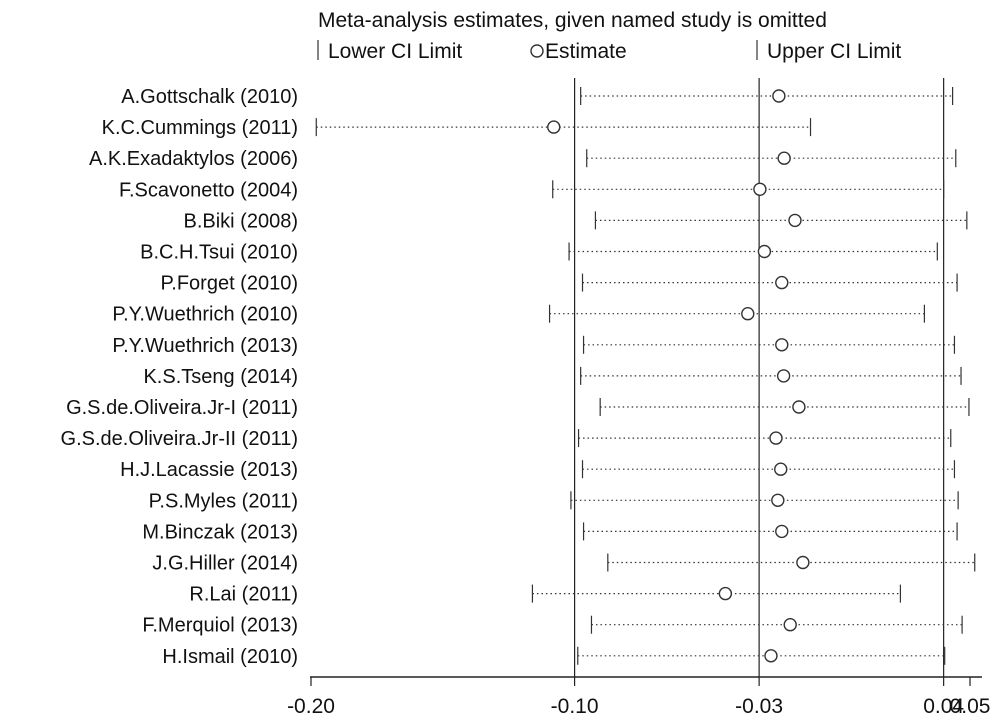  I want to click on study-label: H.J.Lacassie (2013), so click(209, 470).